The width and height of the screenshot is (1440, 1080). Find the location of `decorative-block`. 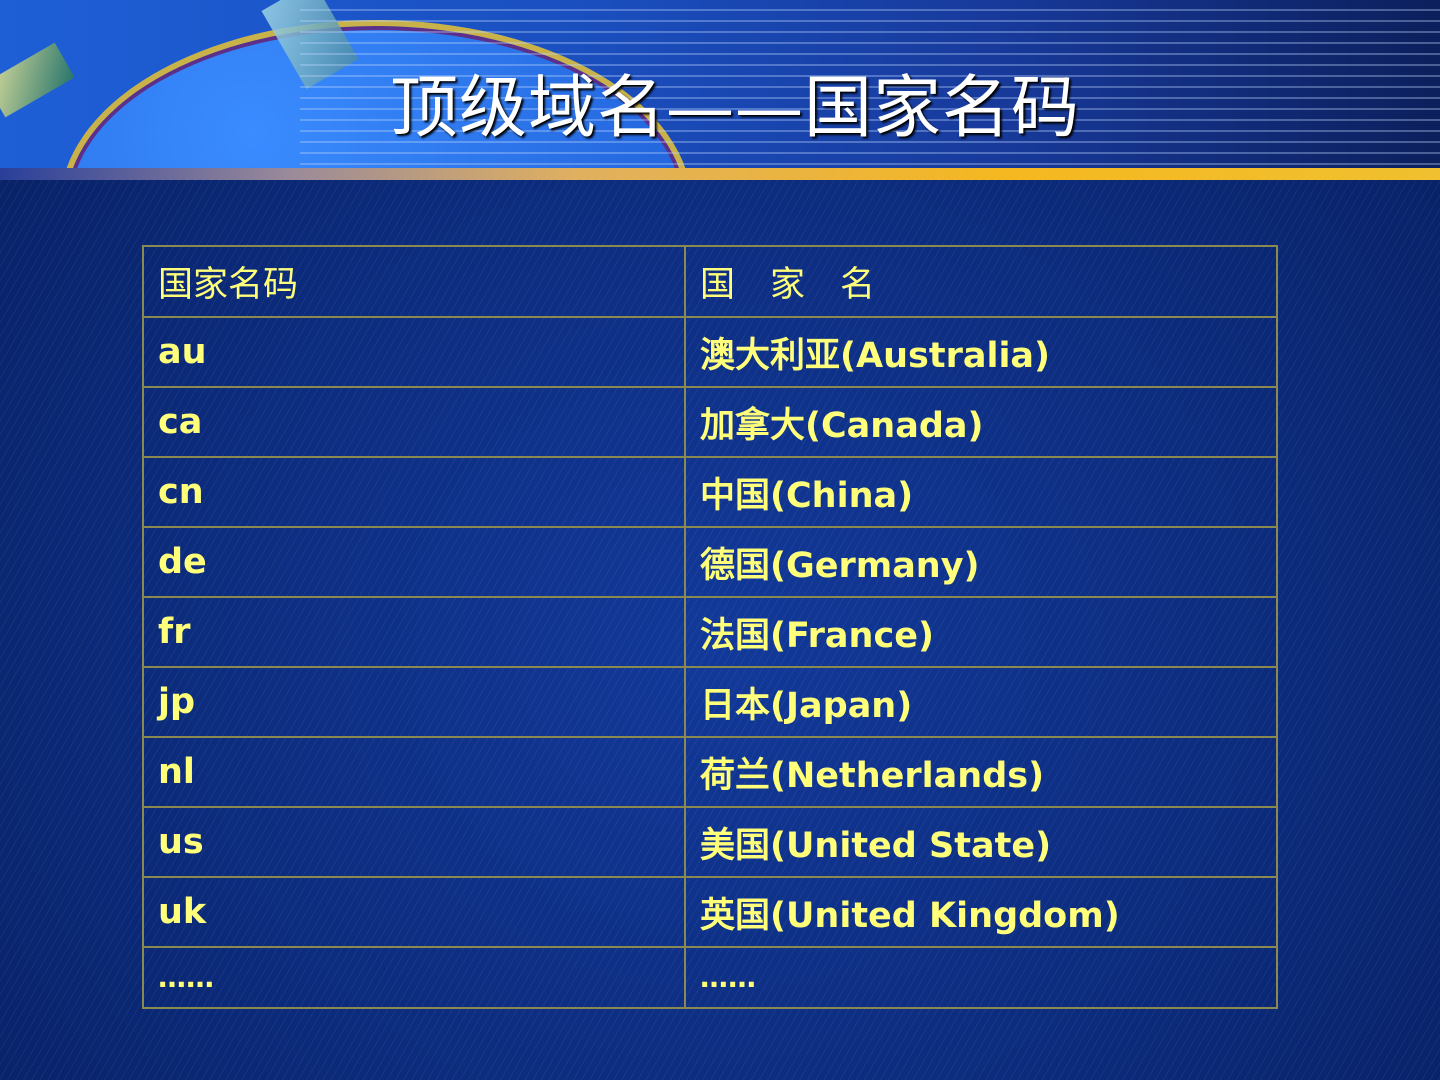

decorative-block is located at coordinates (37, 80).